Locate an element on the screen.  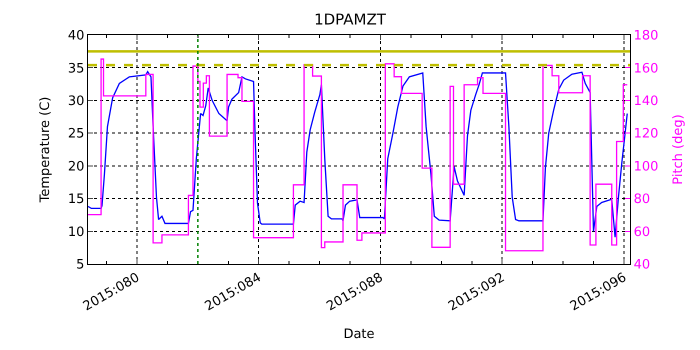
y2-tick-label: 60 is located at coordinates (642, 232).